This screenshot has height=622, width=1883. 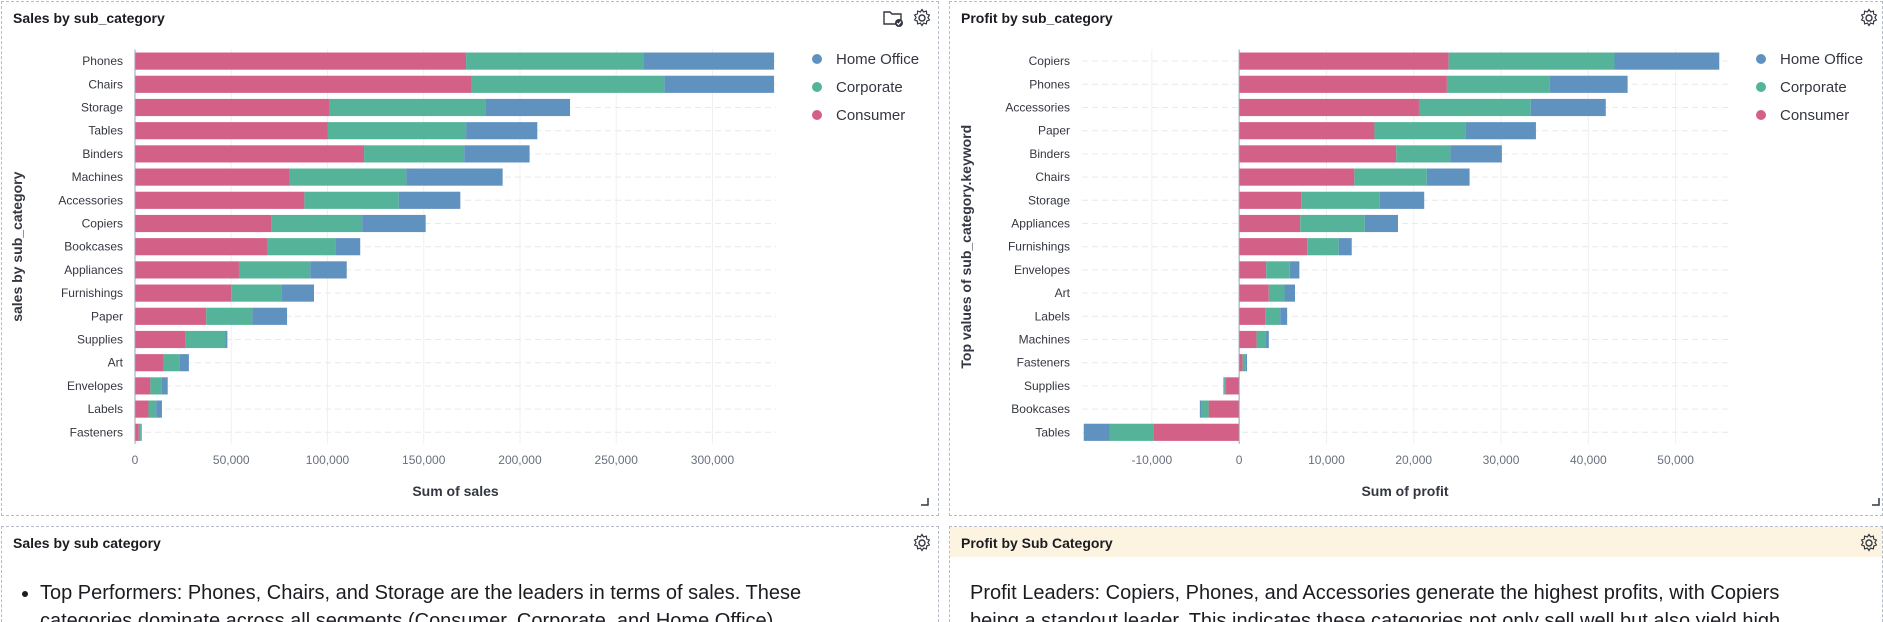 I want to click on x-tick-label: 200,000, so click(x=520, y=460).